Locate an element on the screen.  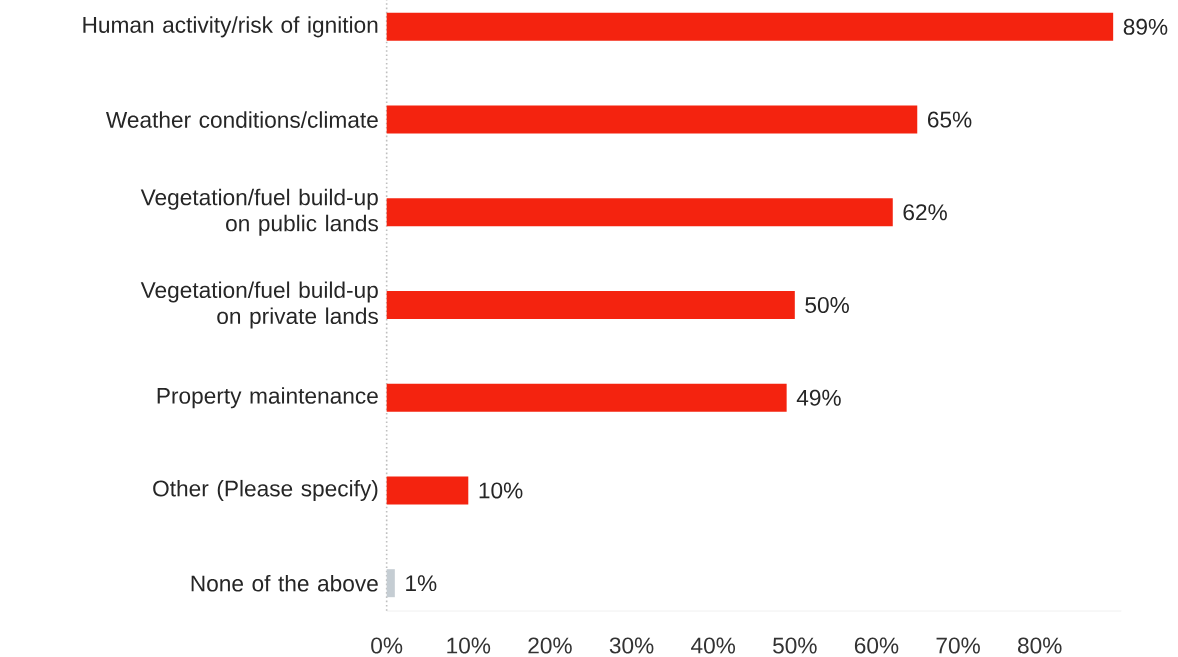
y-tick-label: Human activity/risk of ignition is located at coordinates (230, 27).